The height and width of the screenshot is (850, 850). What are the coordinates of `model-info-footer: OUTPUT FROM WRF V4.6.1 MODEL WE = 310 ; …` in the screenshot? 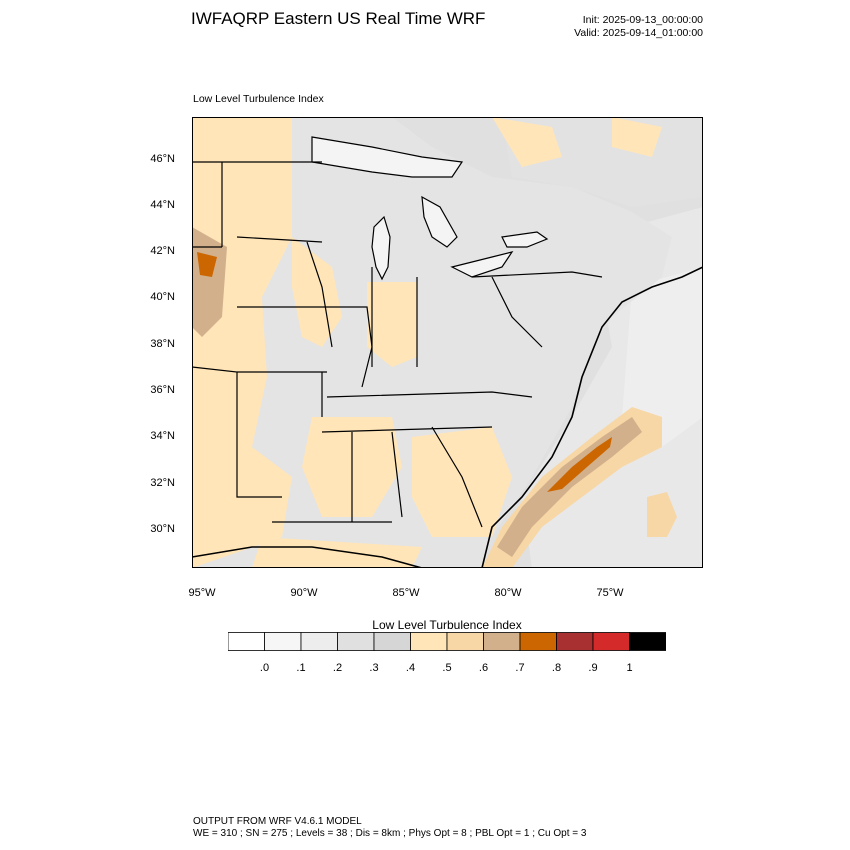 It's located at (389, 828).